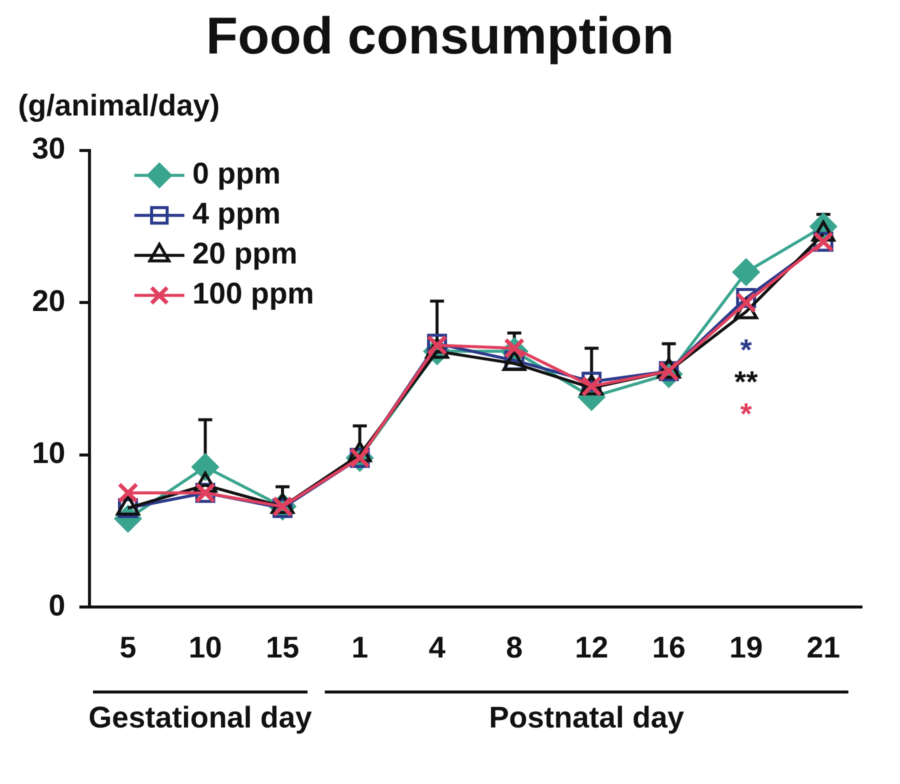 The width and height of the screenshot is (900, 784). What do you see at coordinates (823, 647) in the screenshot?
I see `x-tick-label: 21` at bounding box center [823, 647].